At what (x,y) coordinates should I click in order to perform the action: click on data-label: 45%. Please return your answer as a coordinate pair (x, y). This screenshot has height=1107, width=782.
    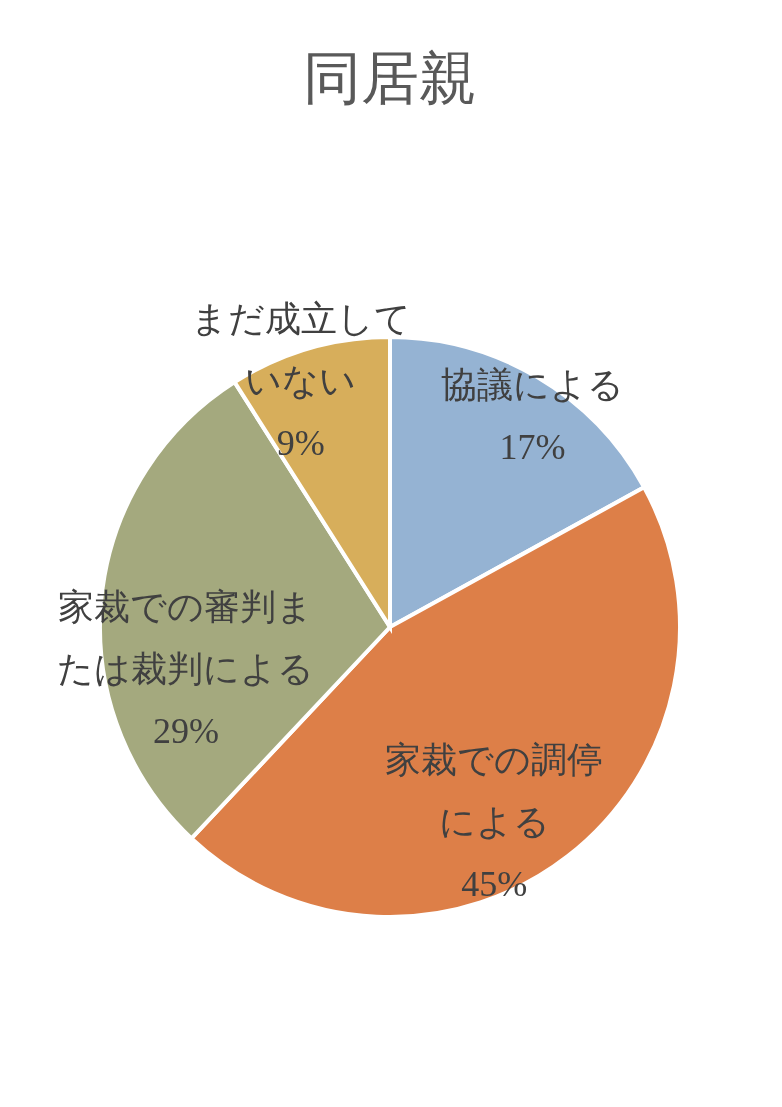
    Looking at the image, I should click on (494, 884).